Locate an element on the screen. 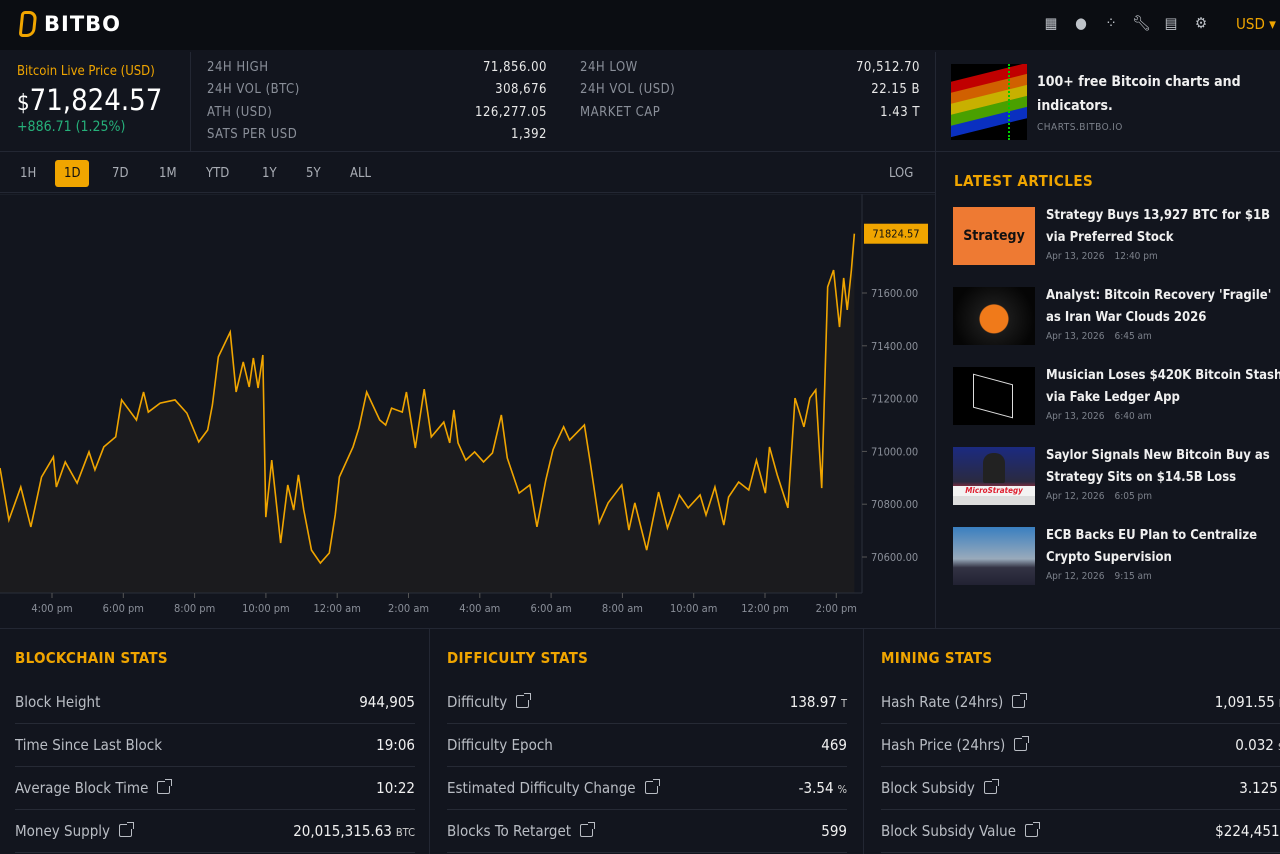  x-tick-label: 6:00 pm is located at coordinates (123, 608).